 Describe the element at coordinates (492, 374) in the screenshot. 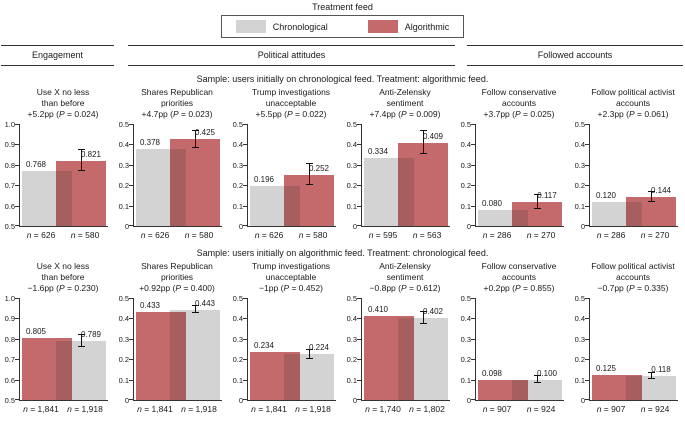

I see `value-label: 0.098` at that location.